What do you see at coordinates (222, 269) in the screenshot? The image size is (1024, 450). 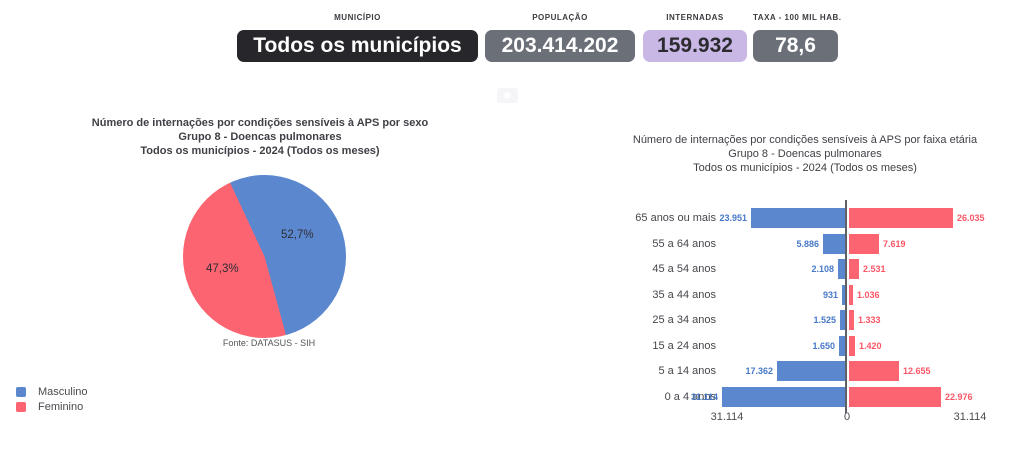 I see `pie-label-feminino: 47,3%` at bounding box center [222, 269].